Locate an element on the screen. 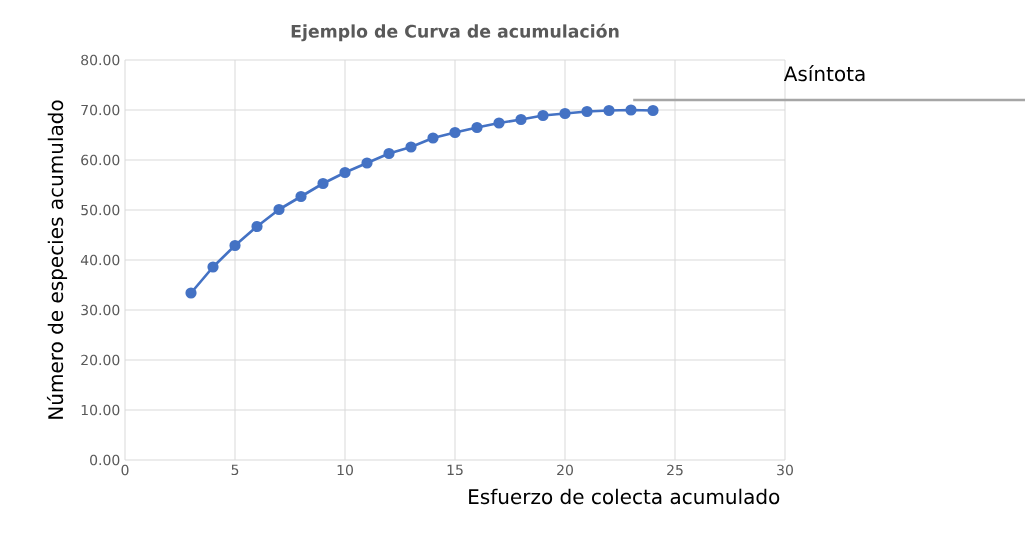 This screenshot has width=1029, height=546. ref-line-label: Asíntota is located at coordinates (824, 73).